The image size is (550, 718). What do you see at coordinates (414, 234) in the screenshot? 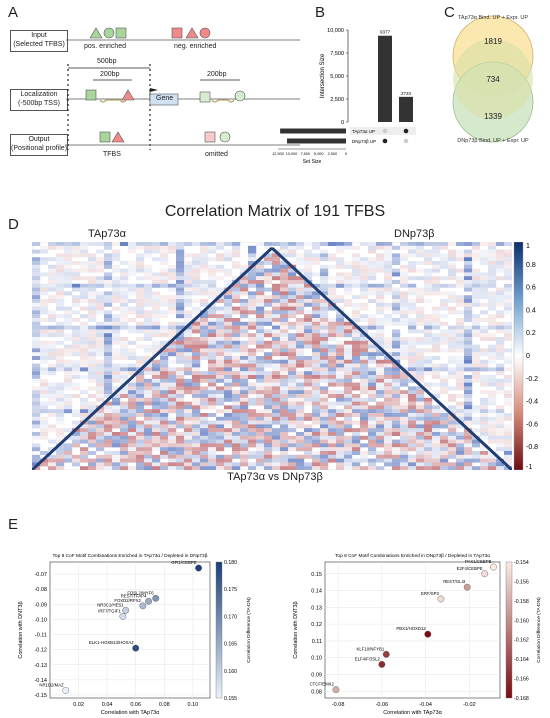
I see `matrix-right-label: DNp73β` at bounding box center [414, 234].